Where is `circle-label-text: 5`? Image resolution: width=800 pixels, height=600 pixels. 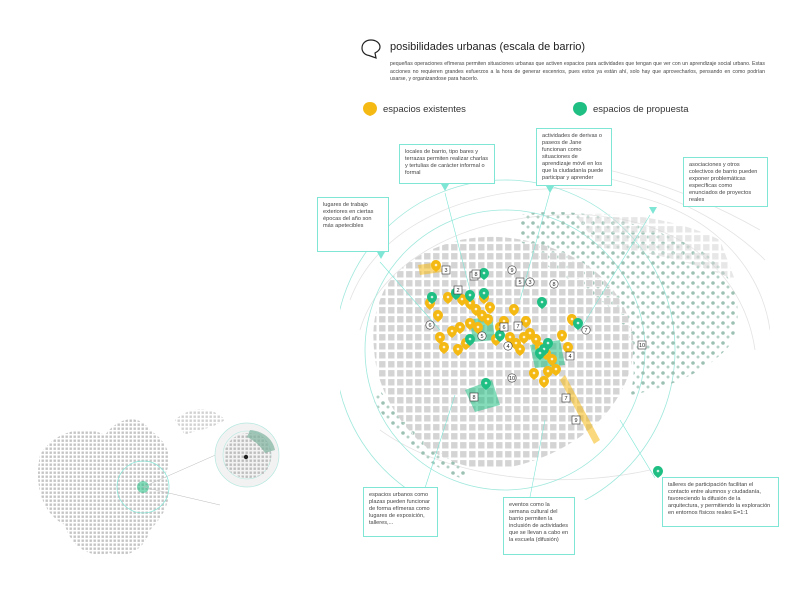 circle-label-text: 5 is located at coordinates (481, 337).